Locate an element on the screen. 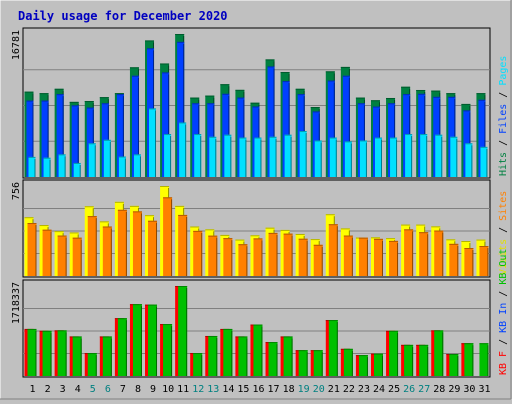 This screenshot has height=404, width=512. kbout-bar-30-fill is located at coordinates (469, 359).